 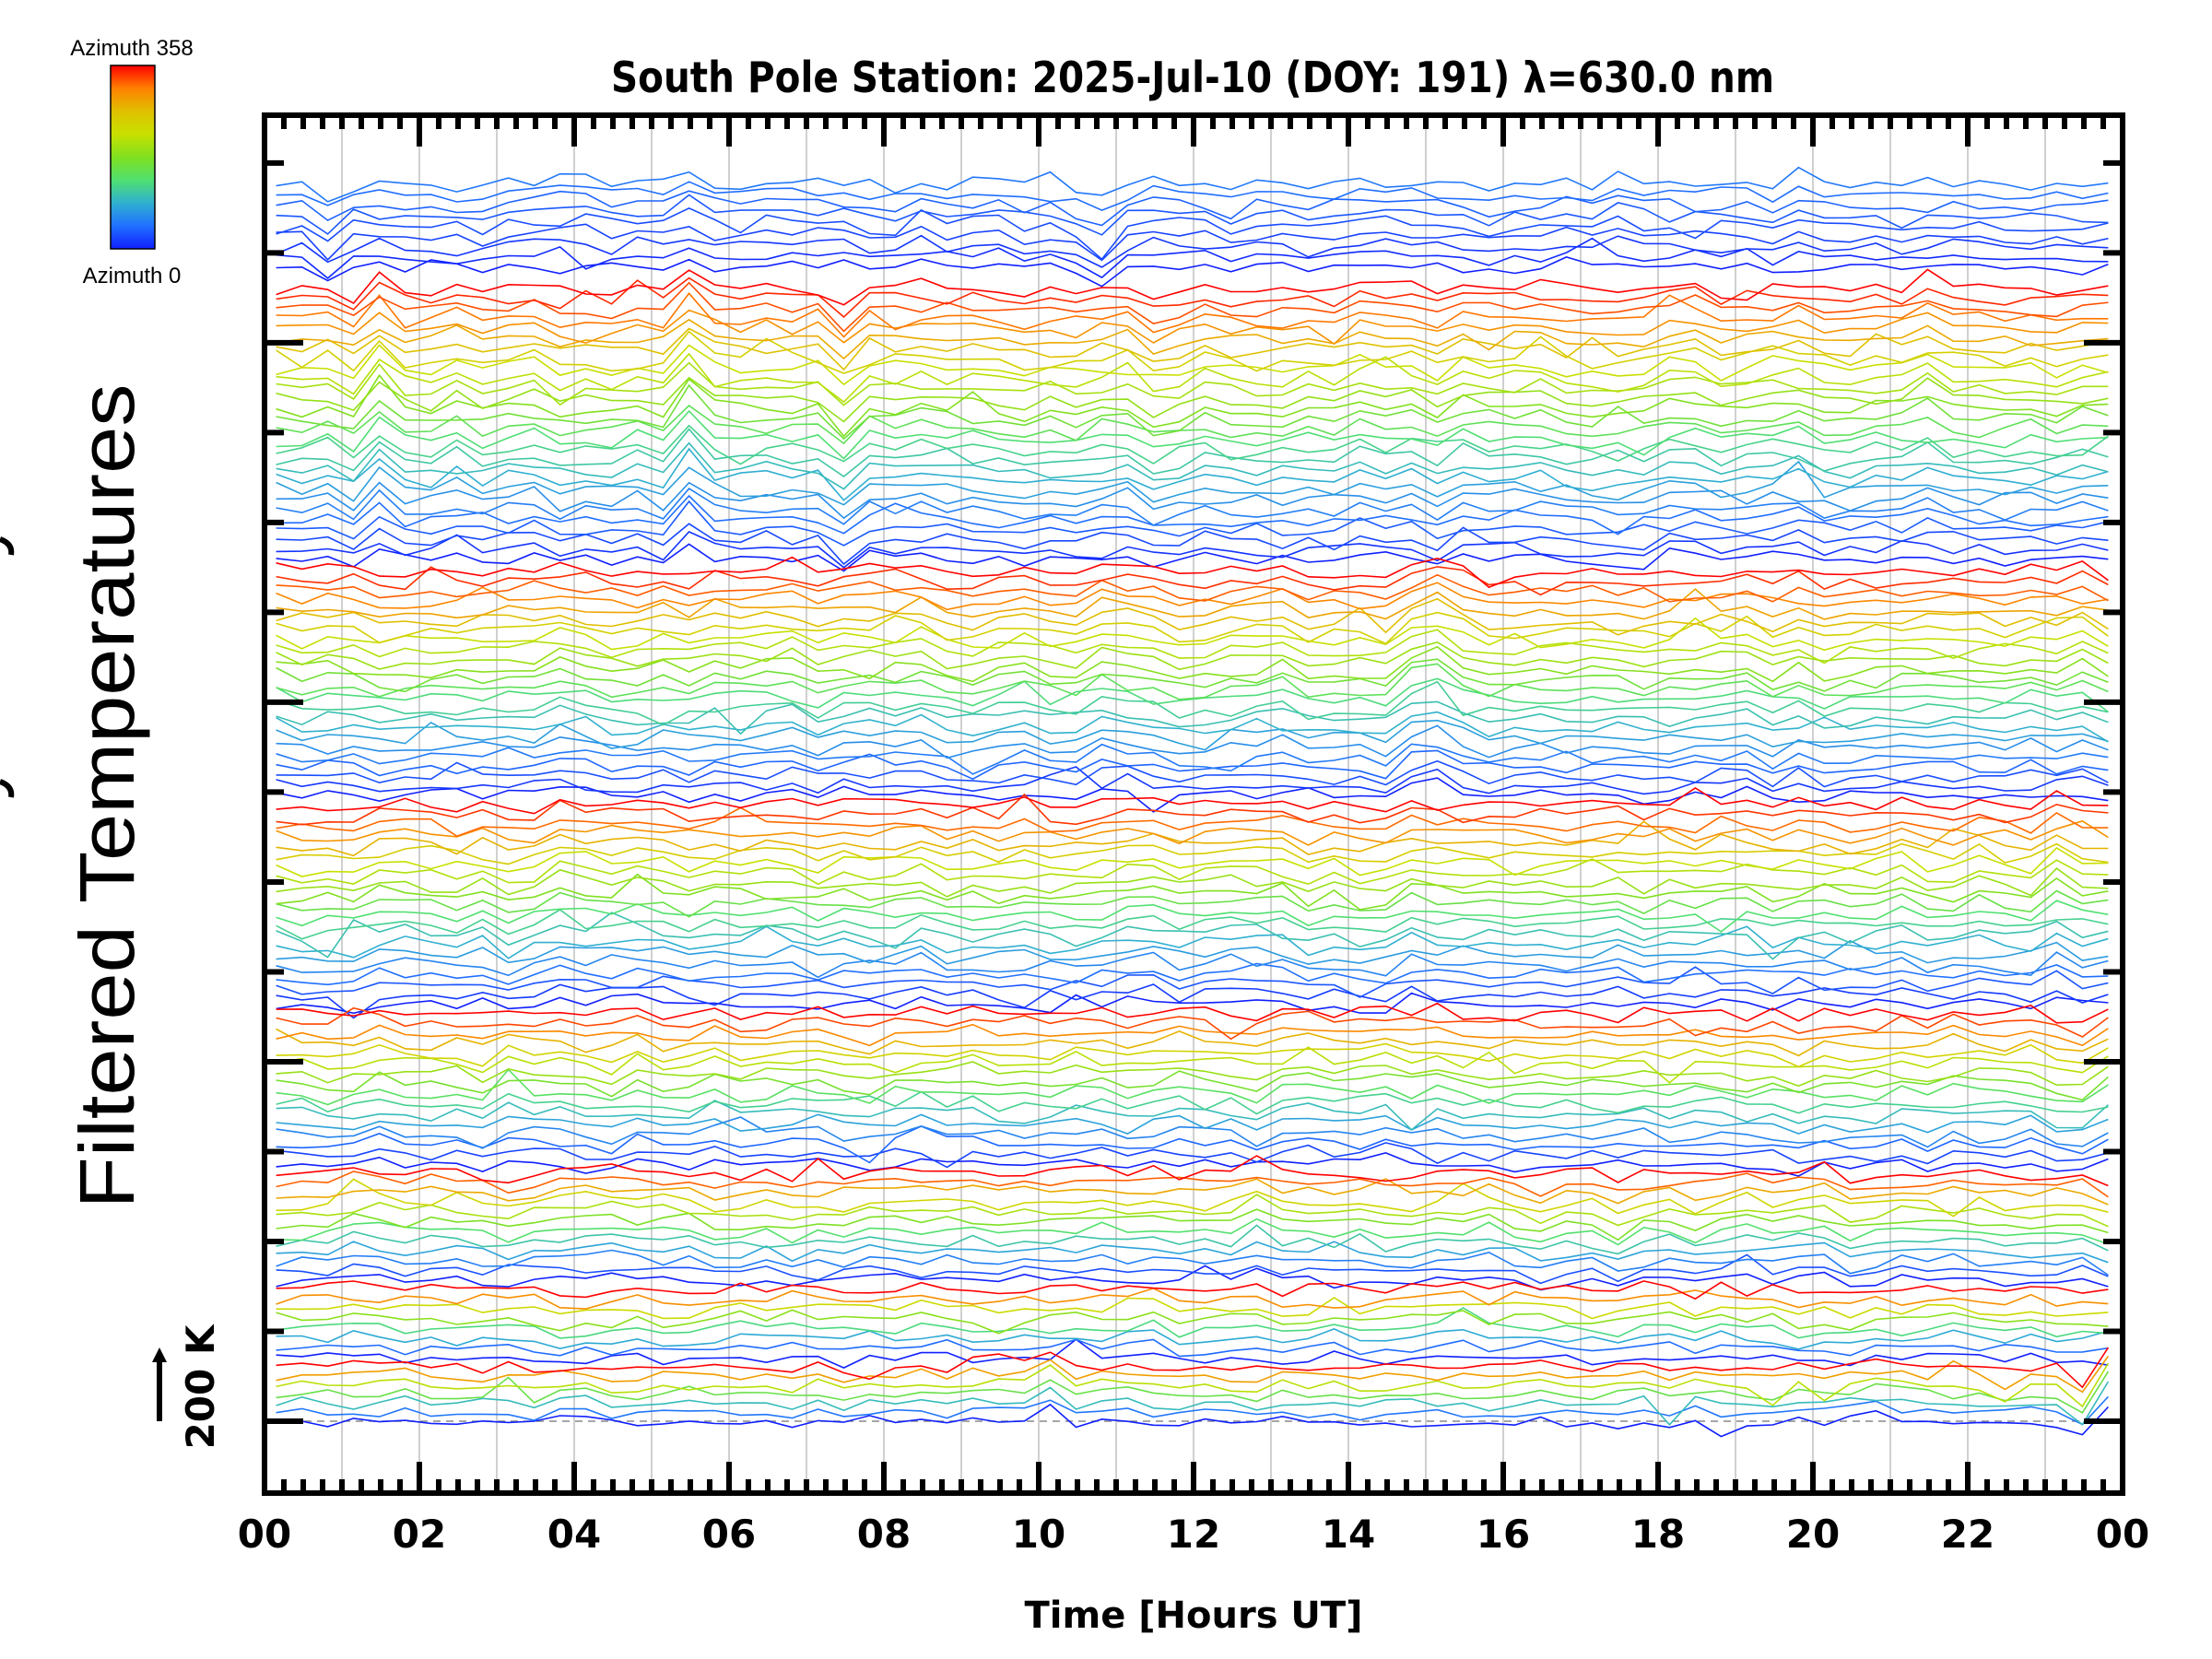 I want to click on scale-bar-200k: 200 K, so click(x=187, y=1386).